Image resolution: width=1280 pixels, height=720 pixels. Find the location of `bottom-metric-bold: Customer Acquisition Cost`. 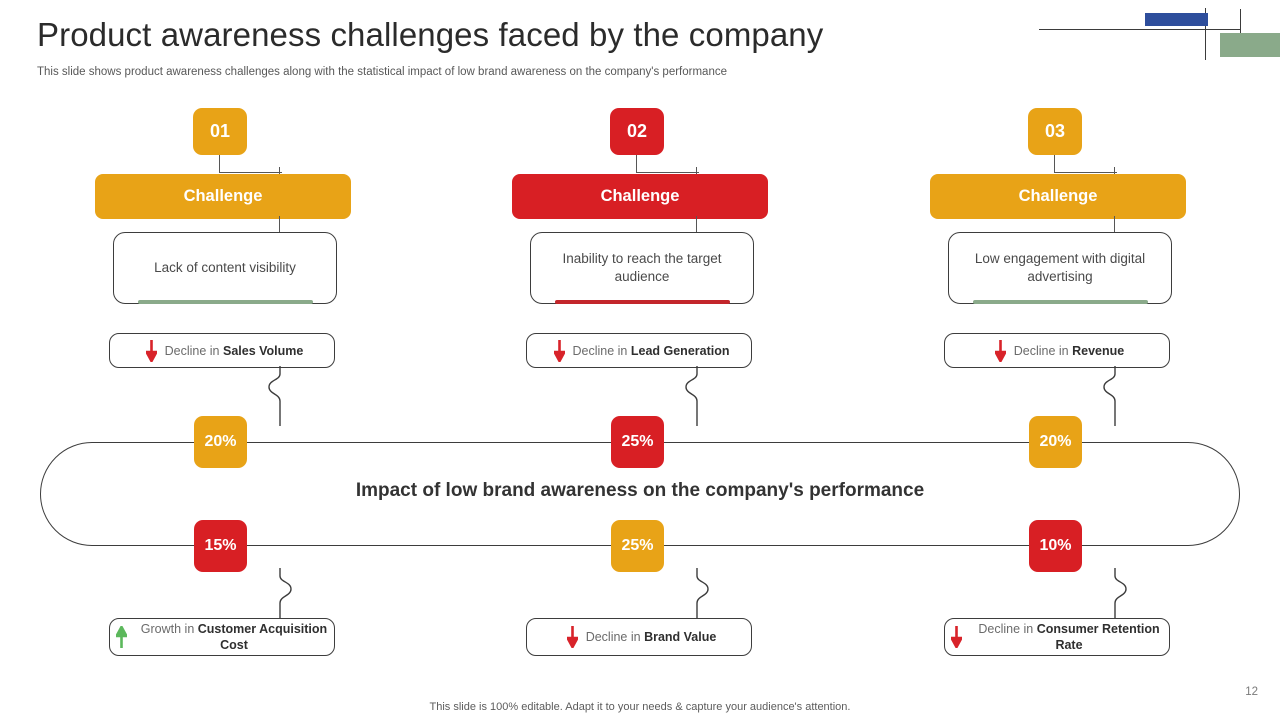

bottom-metric-bold: Customer Acquisition Cost is located at coordinates (262, 637).